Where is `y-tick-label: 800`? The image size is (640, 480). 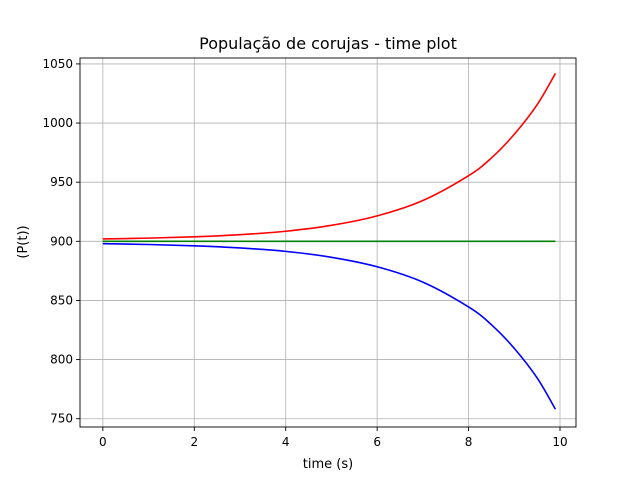
y-tick-label: 800 is located at coordinates (61, 360).